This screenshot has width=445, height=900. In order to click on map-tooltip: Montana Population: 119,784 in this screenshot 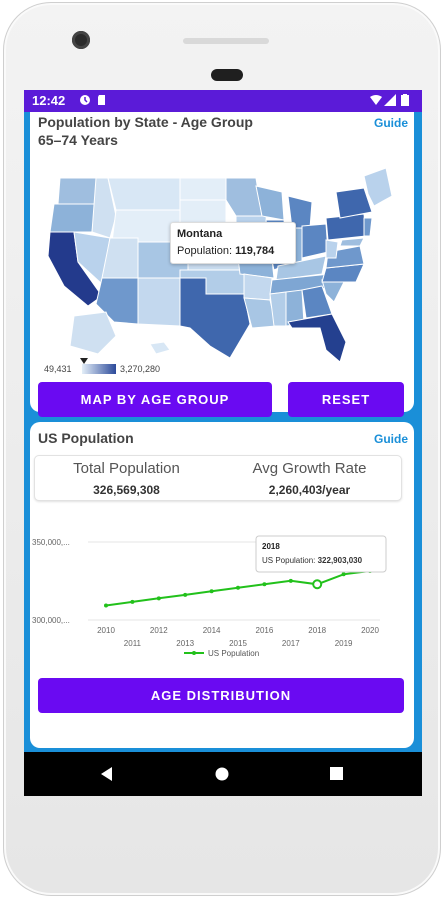, I will do `click(233, 243)`.